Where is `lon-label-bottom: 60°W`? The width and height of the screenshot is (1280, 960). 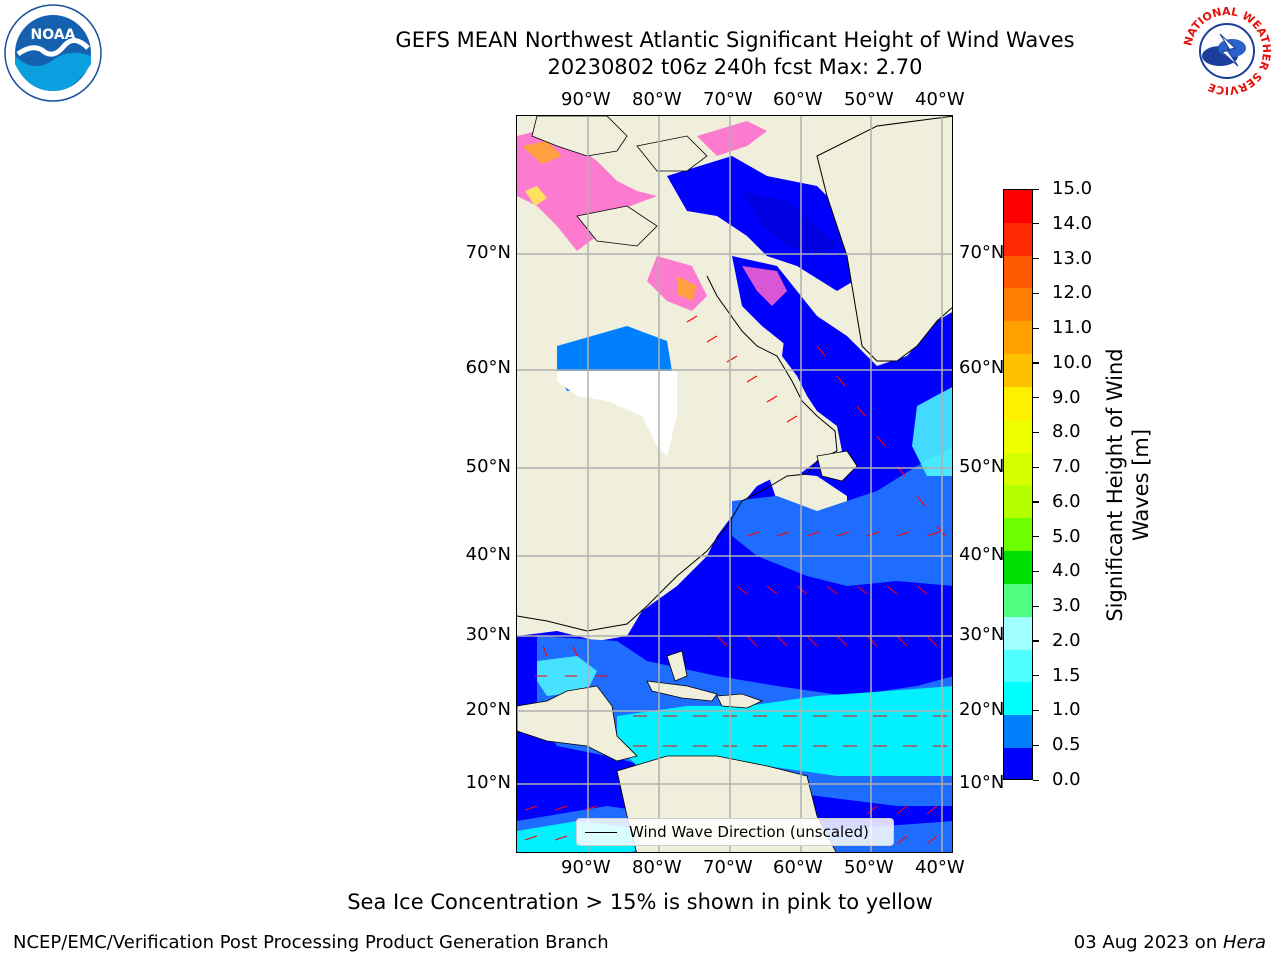
lon-label-bottom: 60°W is located at coordinates (798, 867).